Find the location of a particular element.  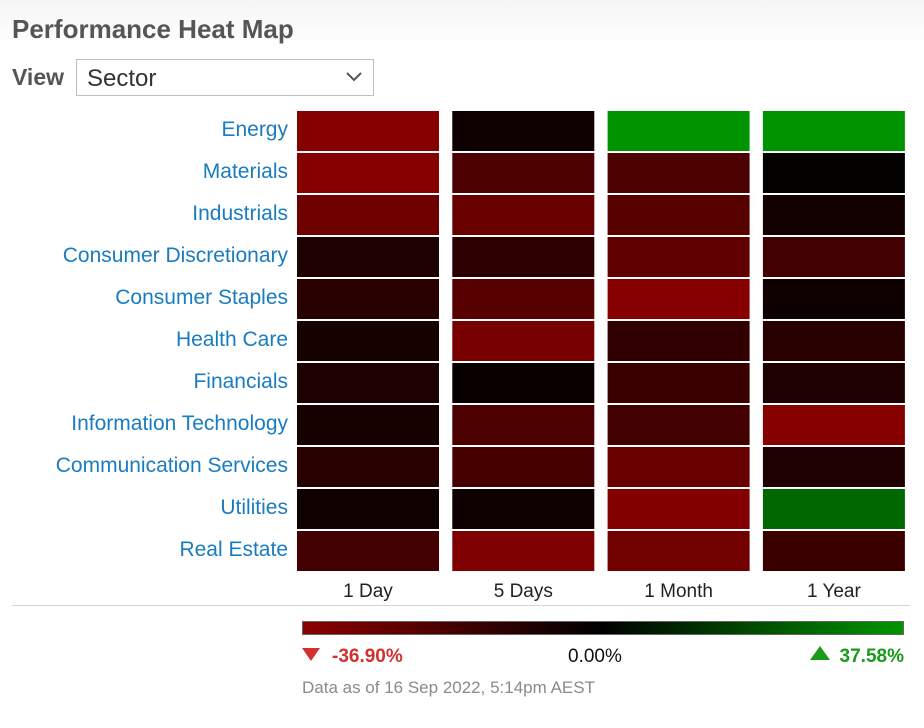

header-band is located at coordinates (462, 25).